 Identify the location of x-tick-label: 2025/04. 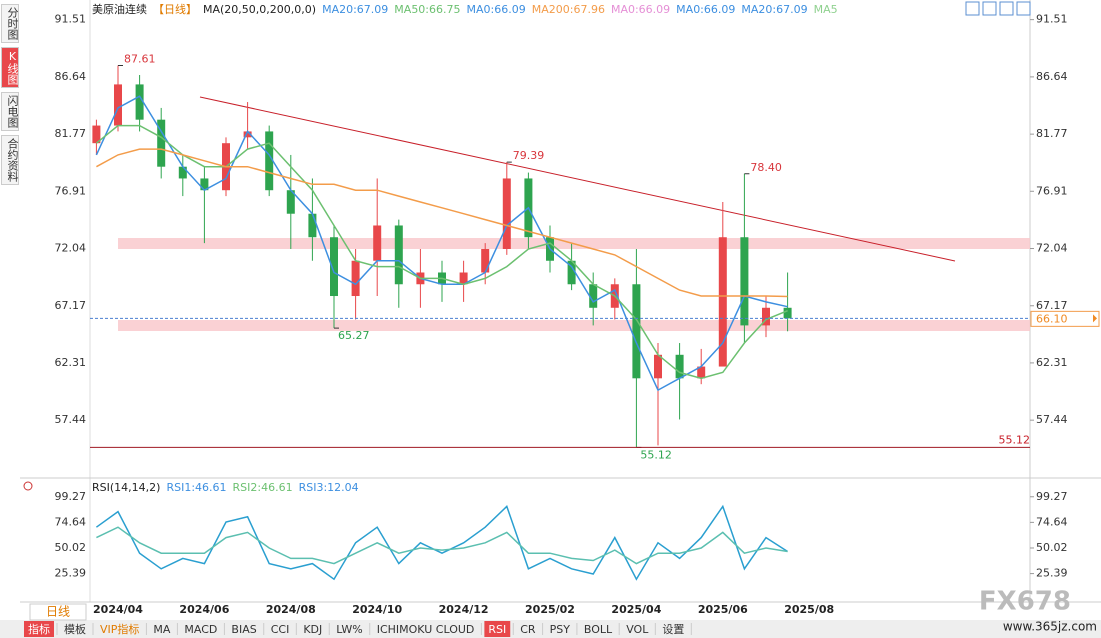
(636, 609).